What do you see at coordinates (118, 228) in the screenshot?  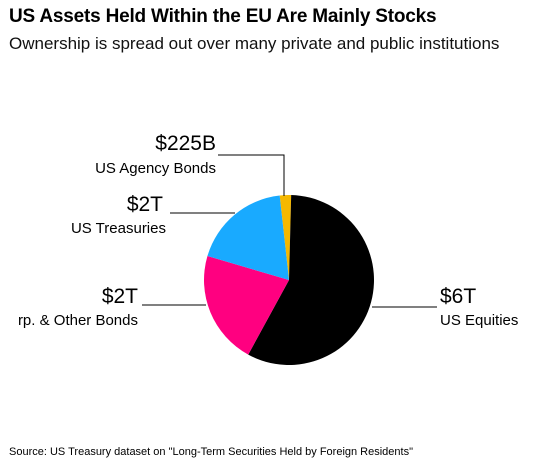 I see `slice-label-treasuries: US Treasuries` at bounding box center [118, 228].